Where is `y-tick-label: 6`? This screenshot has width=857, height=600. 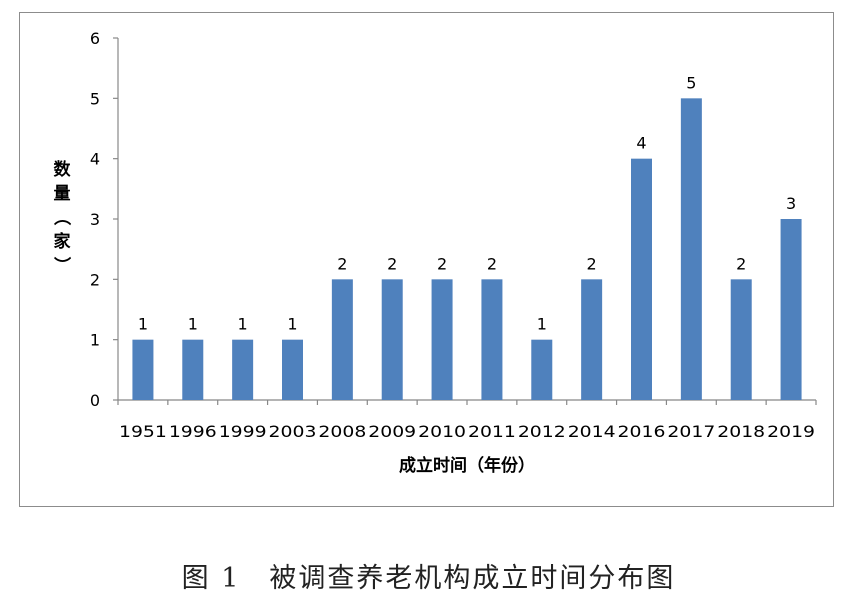
y-tick-label: 6 is located at coordinates (95, 38).